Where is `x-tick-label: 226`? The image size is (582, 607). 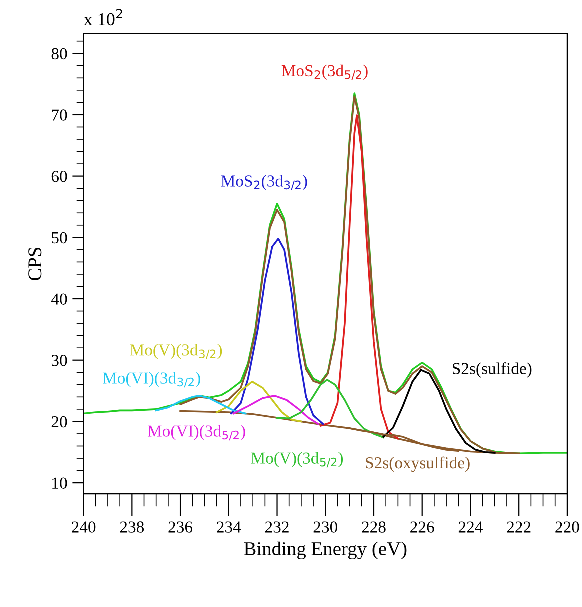 x-tick-label: 226 is located at coordinates (422, 527).